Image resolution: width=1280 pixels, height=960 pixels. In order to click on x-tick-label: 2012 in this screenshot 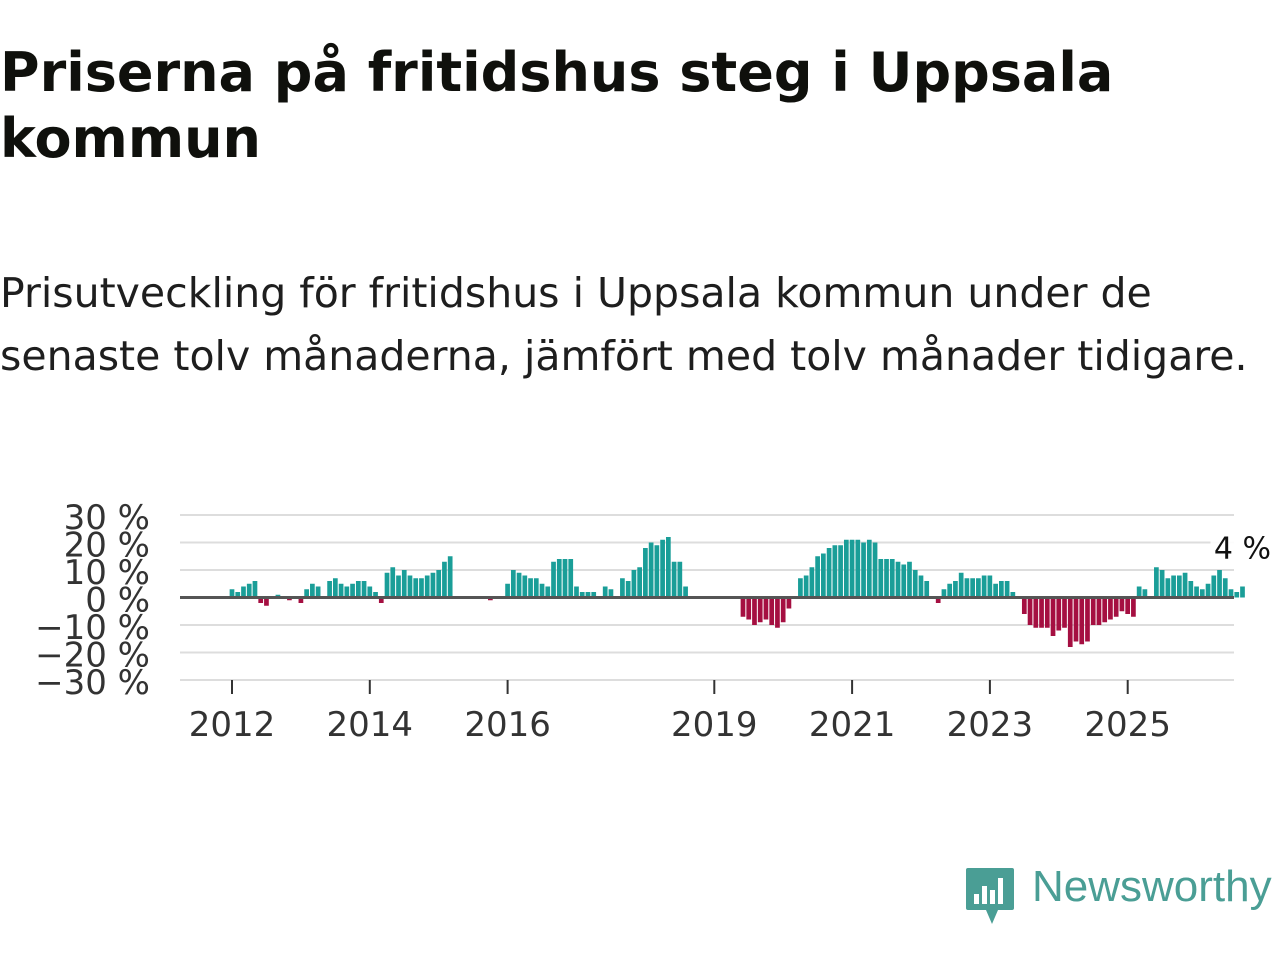, I will do `click(232, 725)`.